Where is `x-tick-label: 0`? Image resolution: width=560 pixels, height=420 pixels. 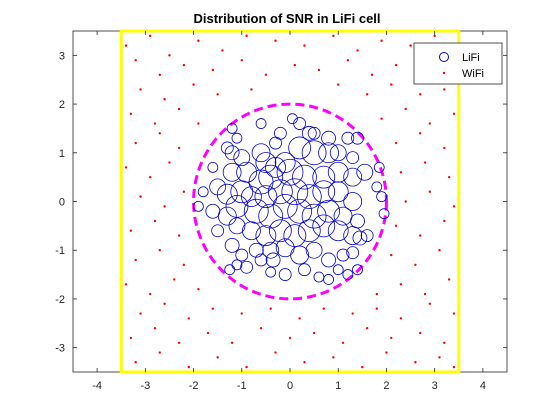
x-tick-label: 0 is located at coordinates (290, 386).